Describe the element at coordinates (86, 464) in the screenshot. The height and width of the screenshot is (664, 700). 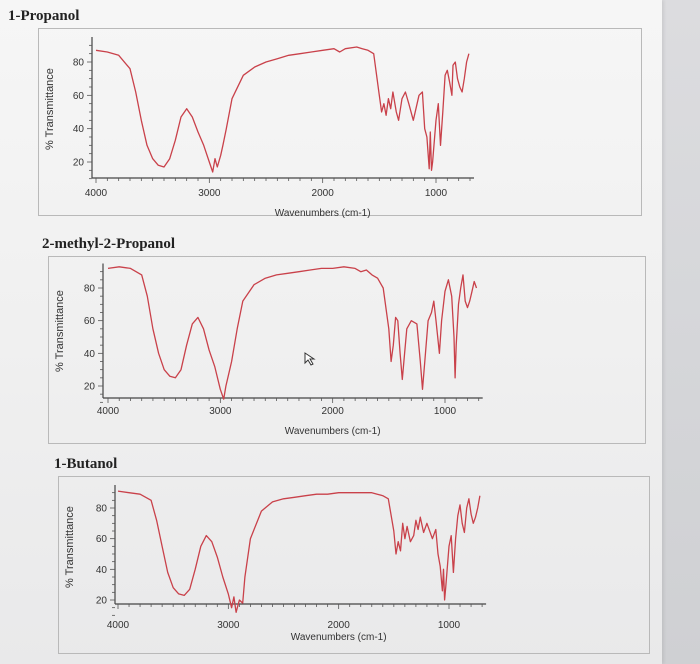
I see `chart-title: 1-Butanol` at that location.